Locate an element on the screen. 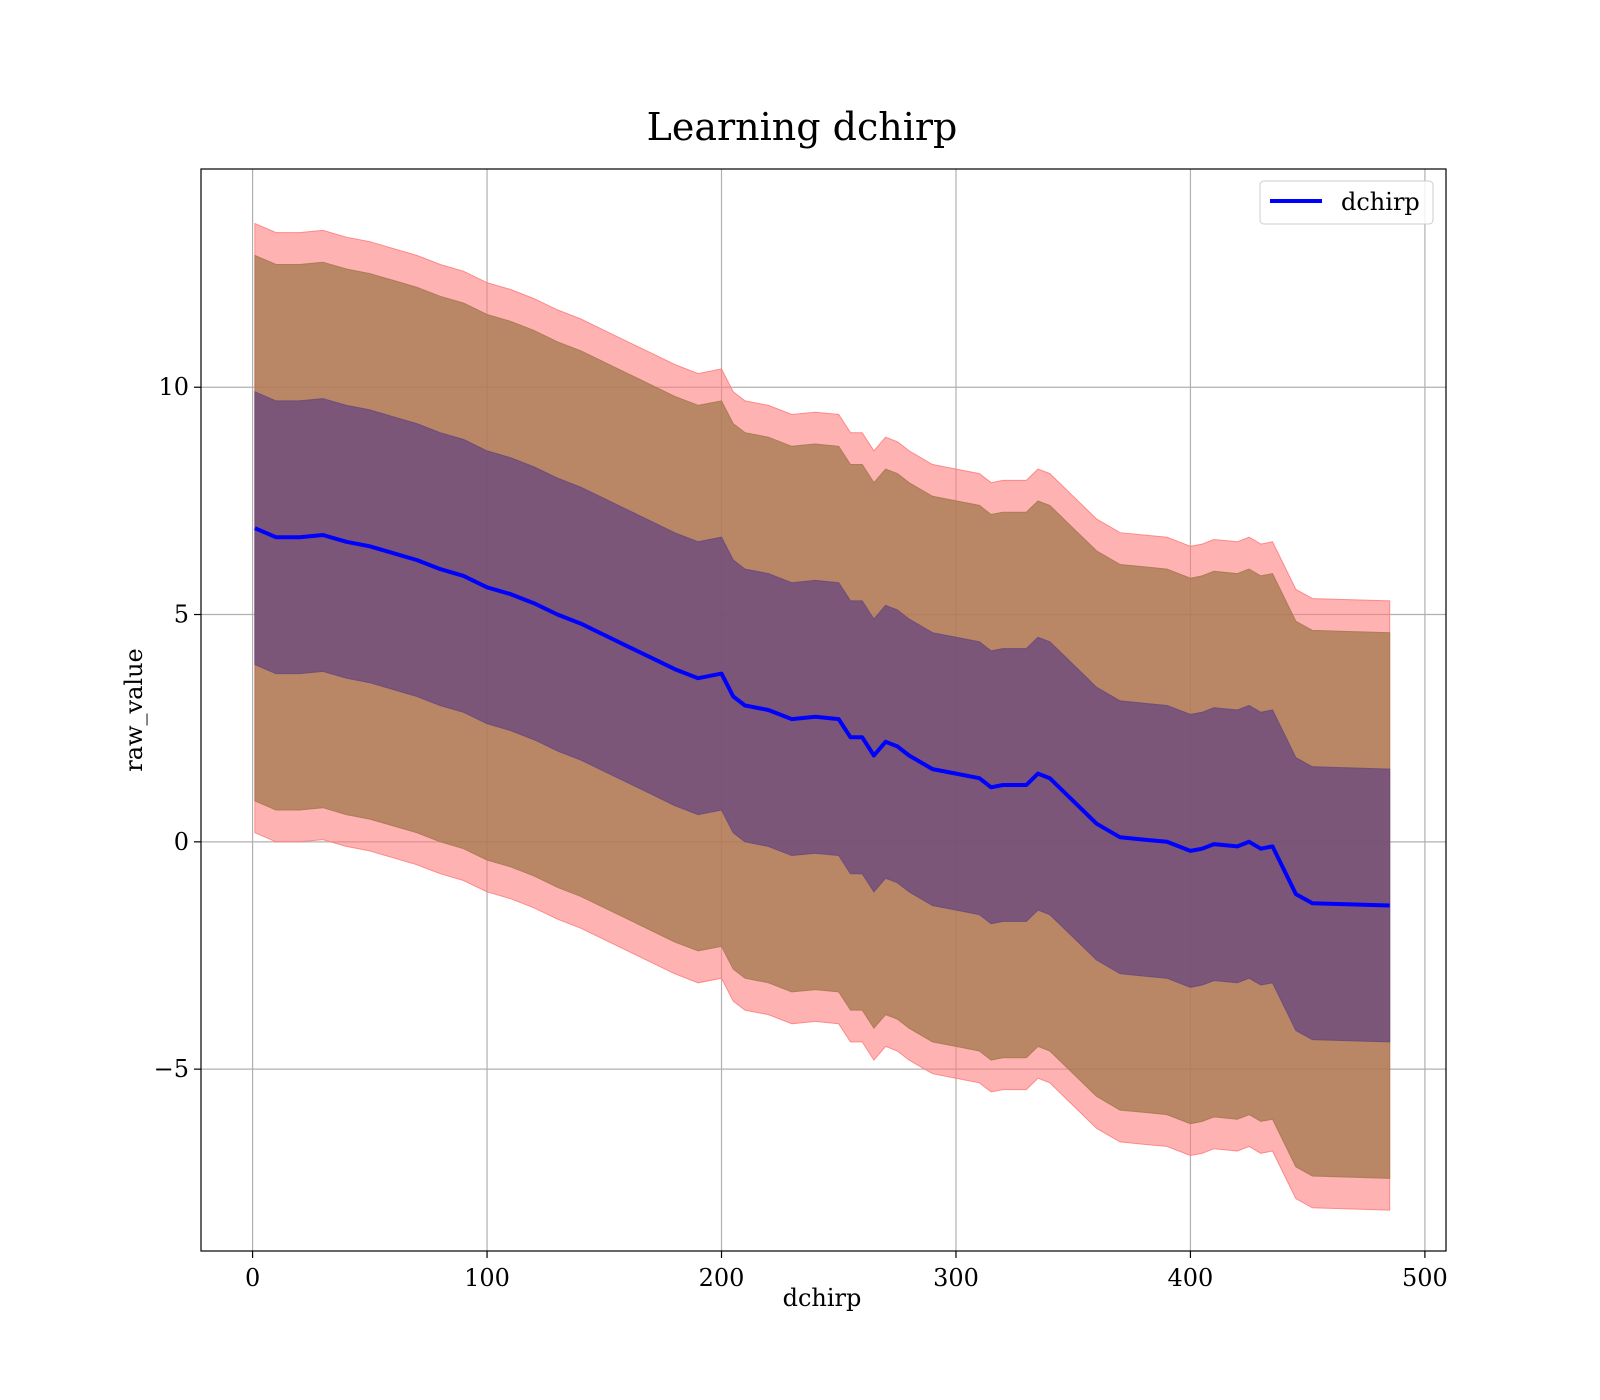  x-tick-label-400: 400 is located at coordinates (1191, 1278).